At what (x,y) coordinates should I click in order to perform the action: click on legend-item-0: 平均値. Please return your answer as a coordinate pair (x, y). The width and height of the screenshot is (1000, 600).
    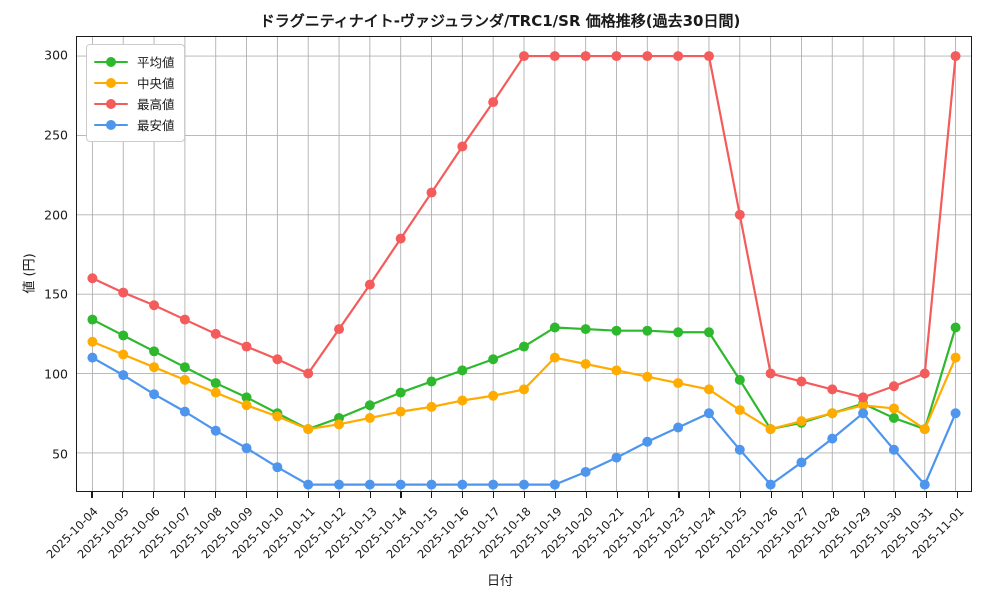
    Looking at the image, I should click on (134, 61).